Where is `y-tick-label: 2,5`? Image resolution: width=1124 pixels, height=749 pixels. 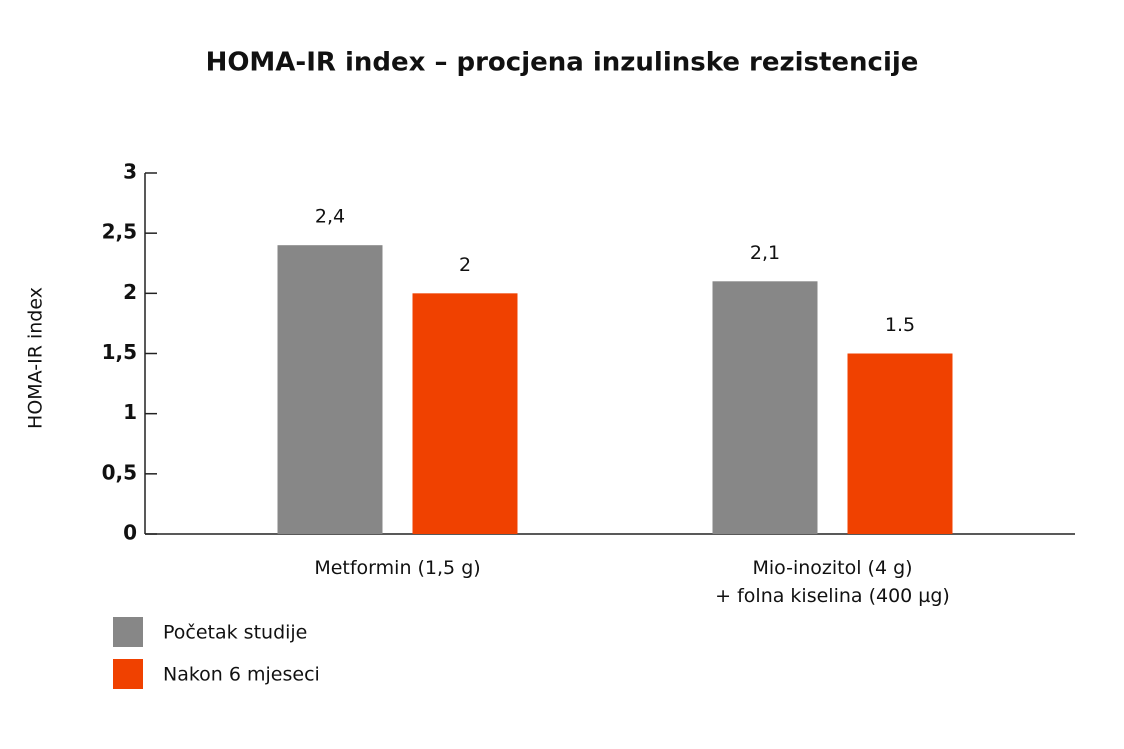 y-tick-label: 2,5 is located at coordinates (119, 232).